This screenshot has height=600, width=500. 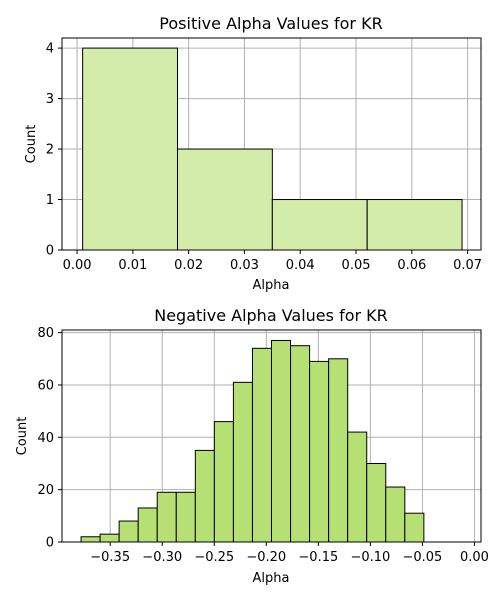 What do you see at coordinates (132, 265) in the screenshot?
I see `x-tick-label: 0.01` at bounding box center [132, 265].